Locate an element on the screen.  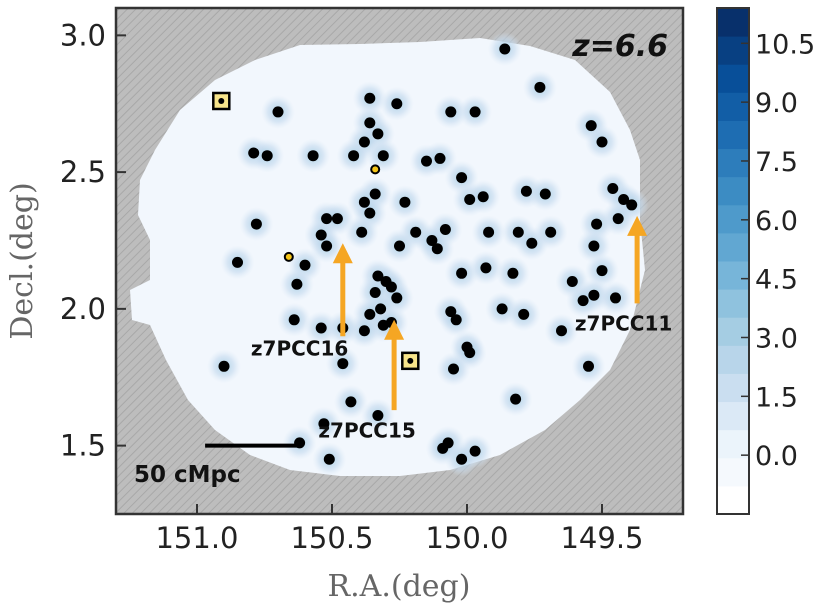
y-tick-label: 1.5 is located at coordinates (83, 446).